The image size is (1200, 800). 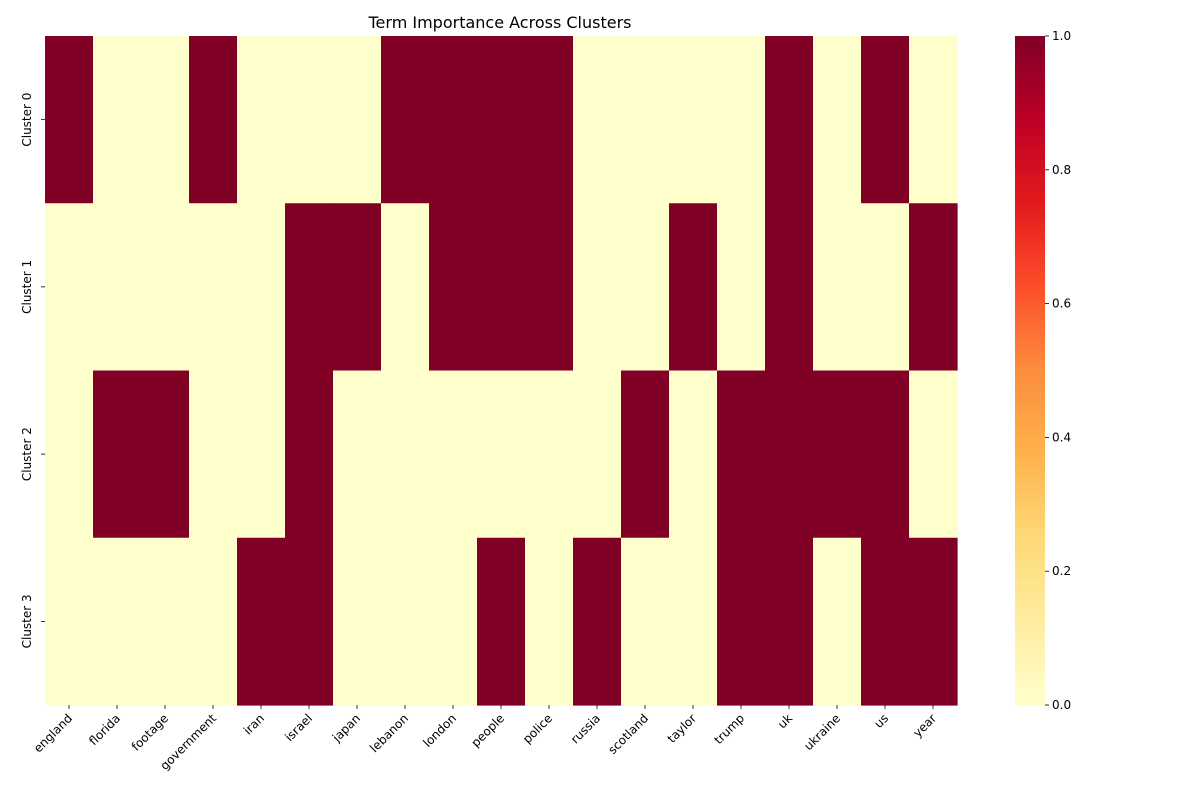 What do you see at coordinates (104, 729) in the screenshot?
I see `x-tick-label: florida` at bounding box center [104, 729].